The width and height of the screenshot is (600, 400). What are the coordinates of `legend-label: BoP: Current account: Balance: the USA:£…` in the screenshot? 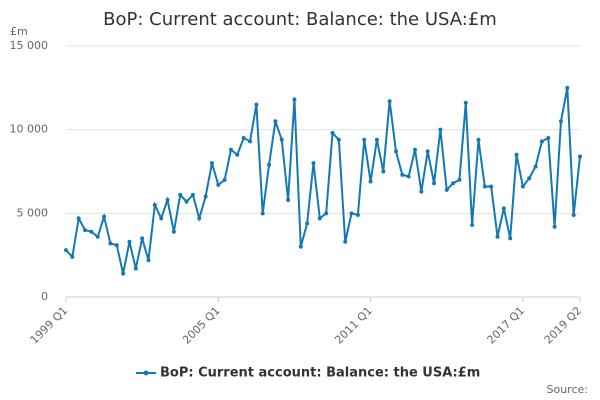 It's located at (320, 373).